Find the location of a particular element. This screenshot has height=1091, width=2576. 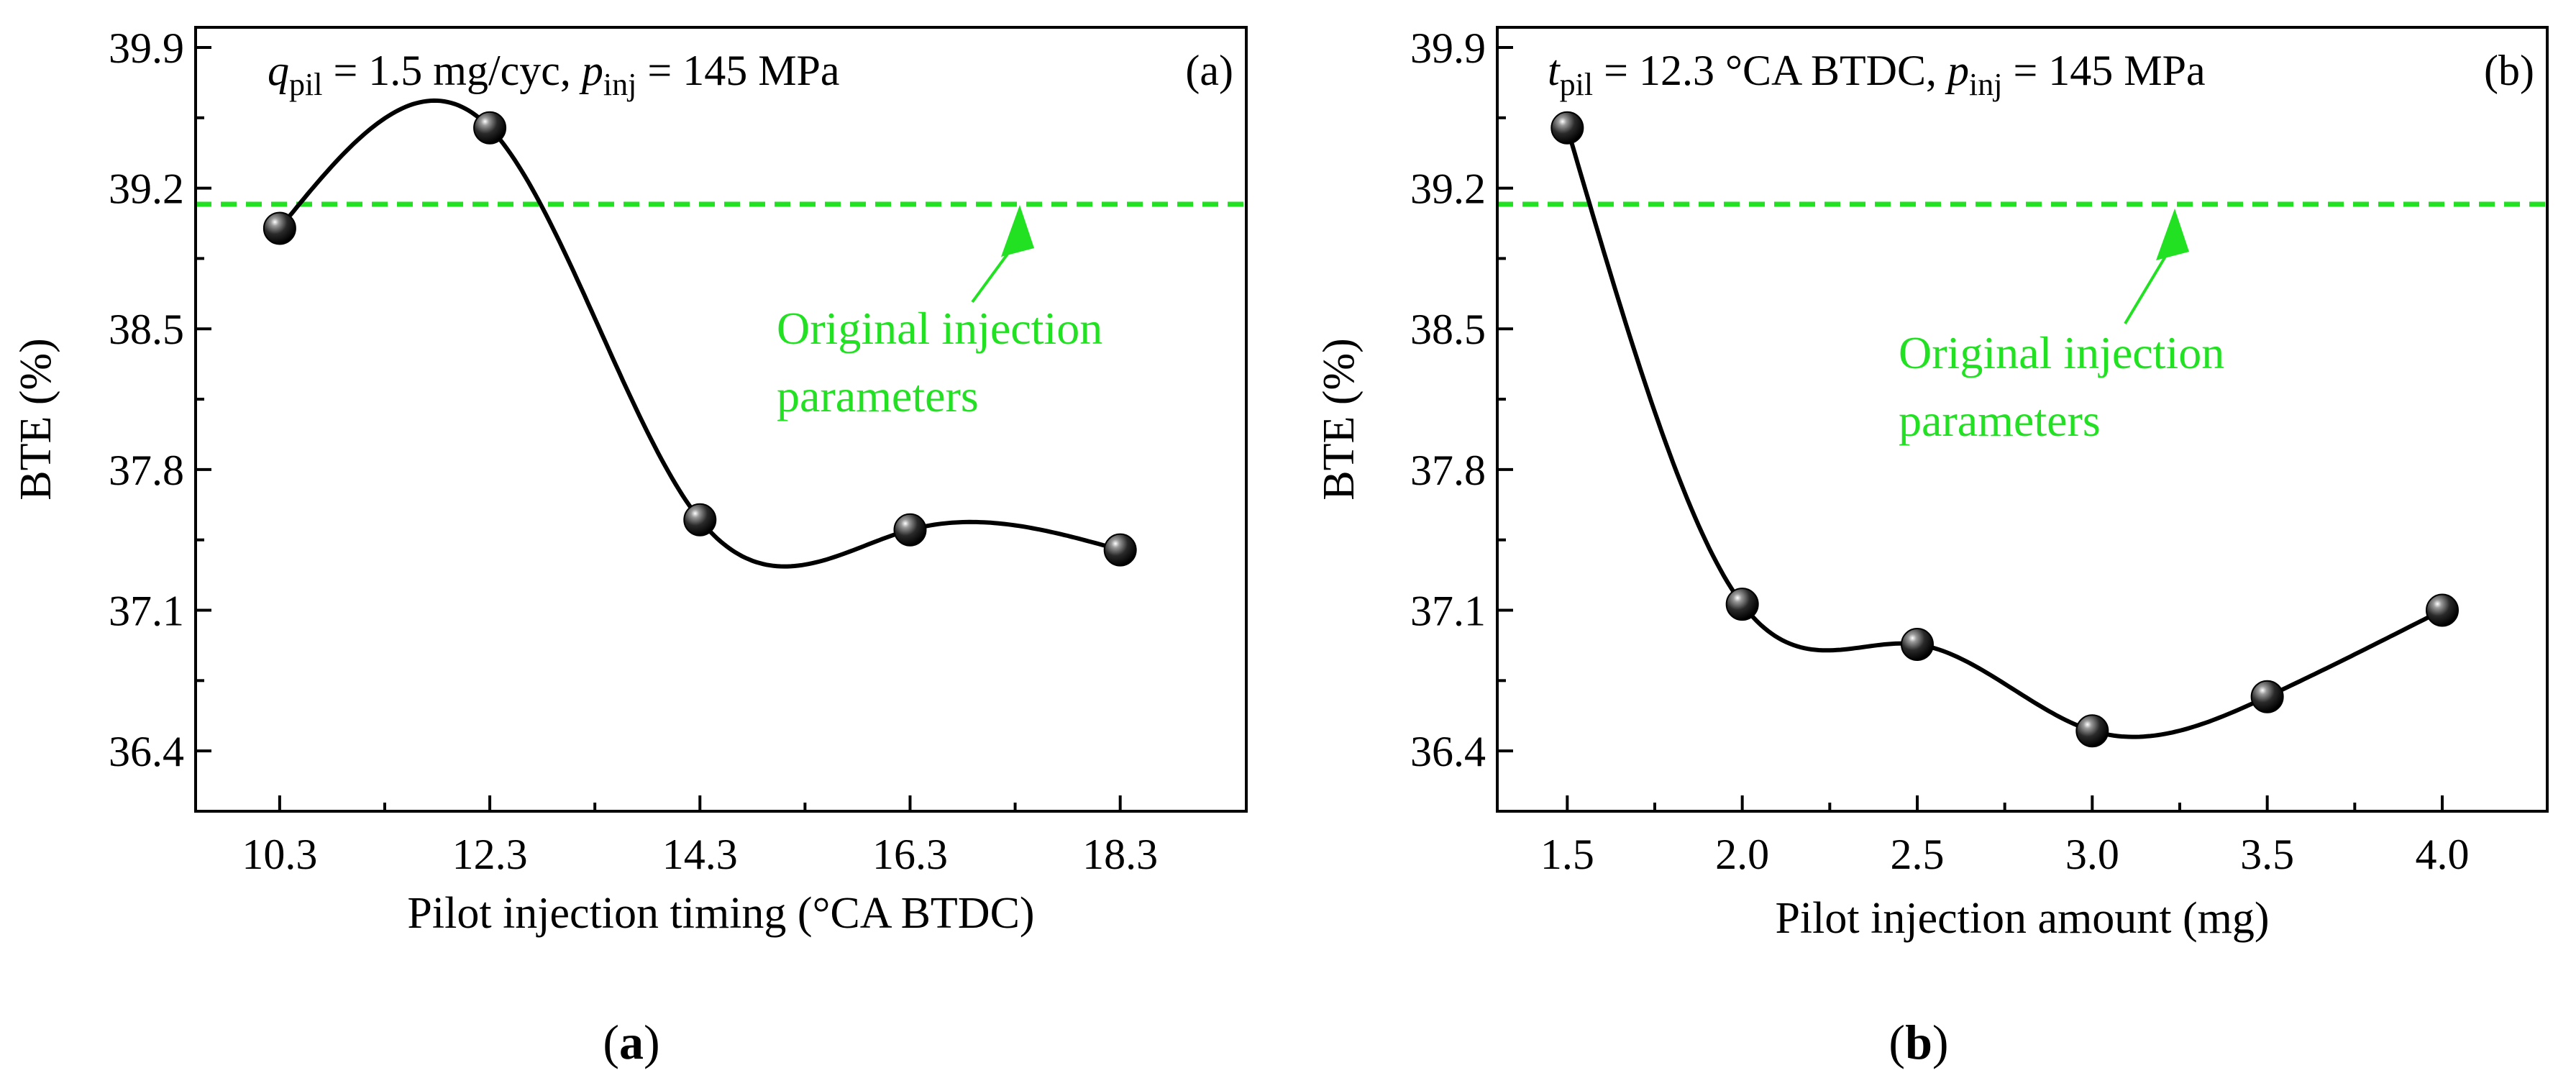

x-tick-label: 14.3 is located at coordinates (700, 854).